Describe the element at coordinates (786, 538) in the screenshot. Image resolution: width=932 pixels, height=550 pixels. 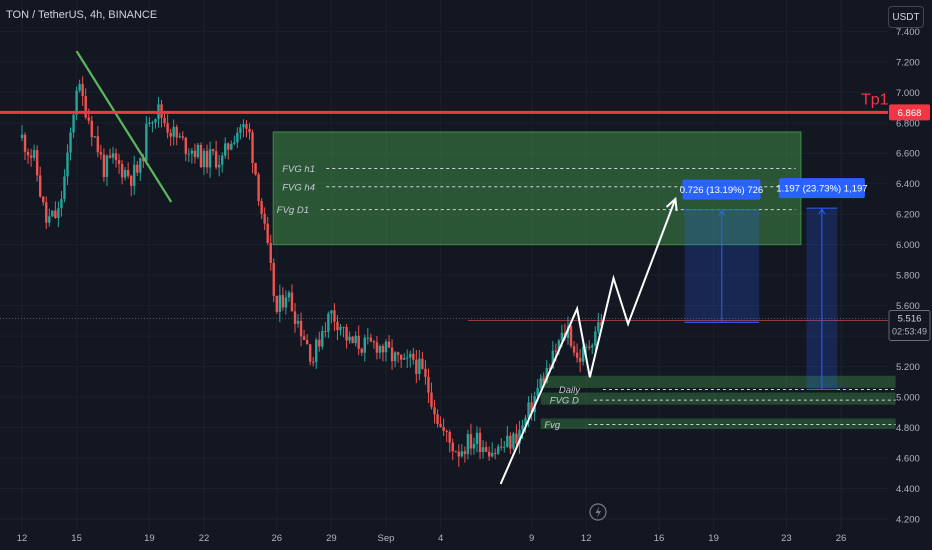
I see `x-tick-label: 23` at that location.